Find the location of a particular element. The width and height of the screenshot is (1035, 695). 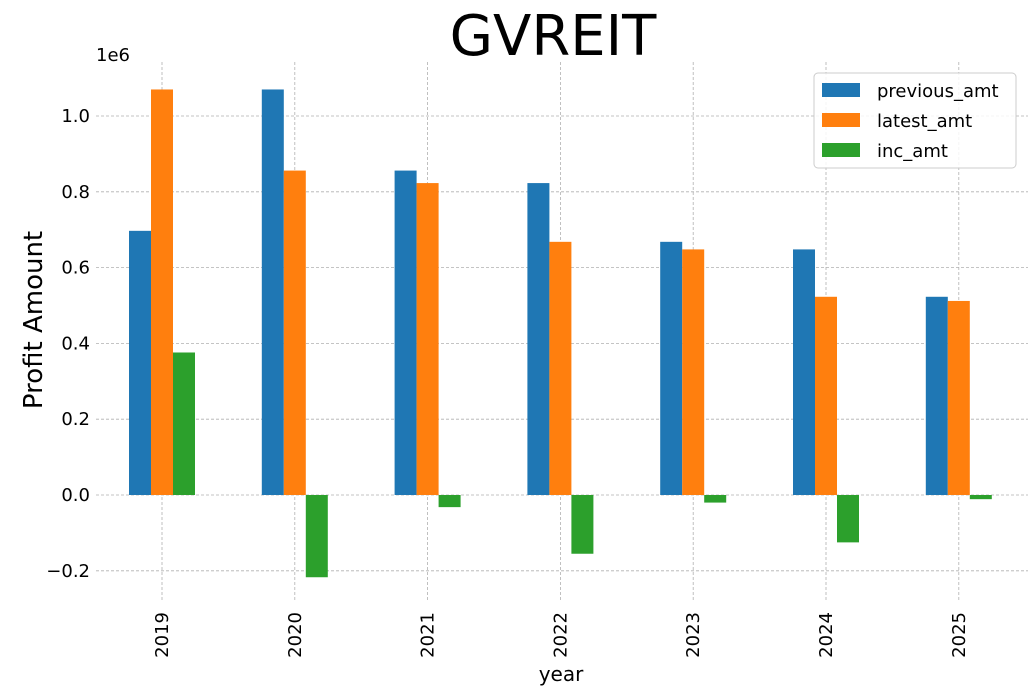

y-offset-label: 1e6 is located at coordinates (113, 55).